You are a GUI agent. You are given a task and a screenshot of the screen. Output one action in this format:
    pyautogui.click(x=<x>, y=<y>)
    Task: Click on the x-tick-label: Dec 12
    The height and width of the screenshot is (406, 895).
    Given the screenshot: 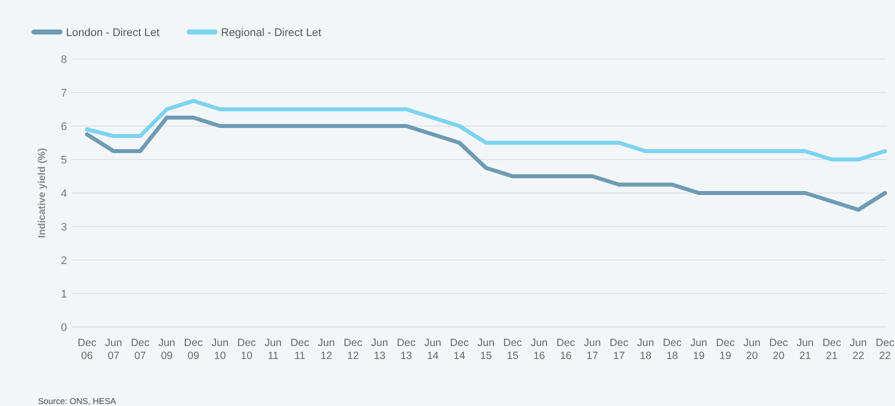 What is the action you would take?
    pyautogui.click(x=353, y=349)
    